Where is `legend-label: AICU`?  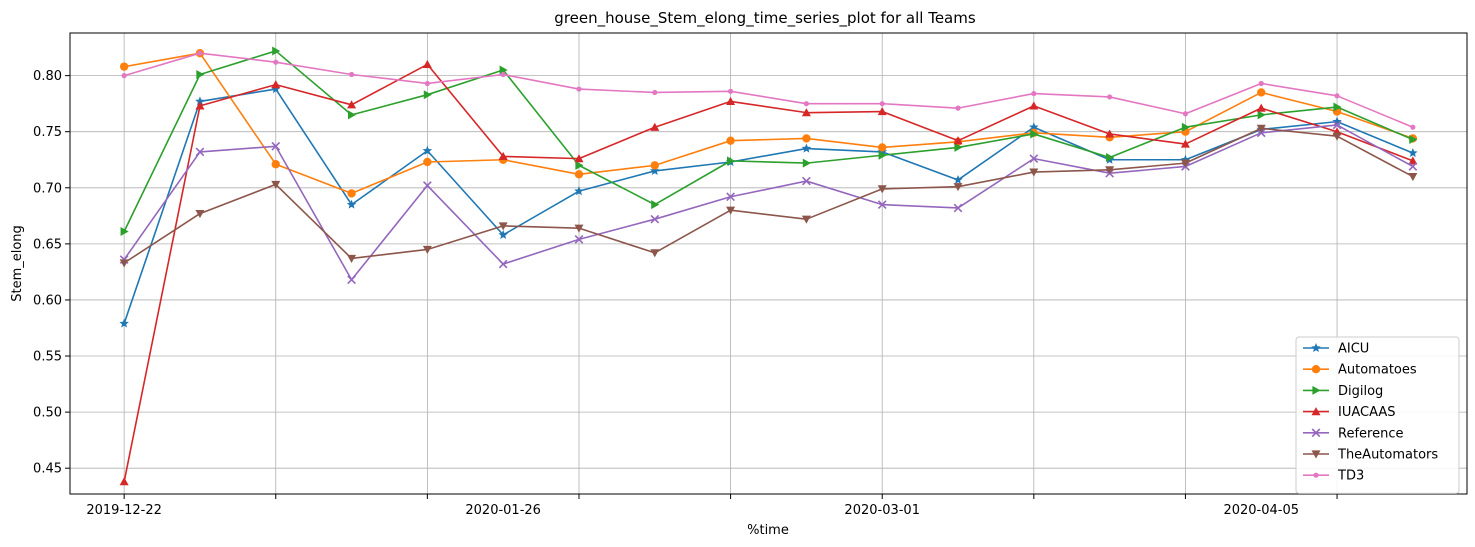 legend-label: AICU is located at coordinates (1353, 349).